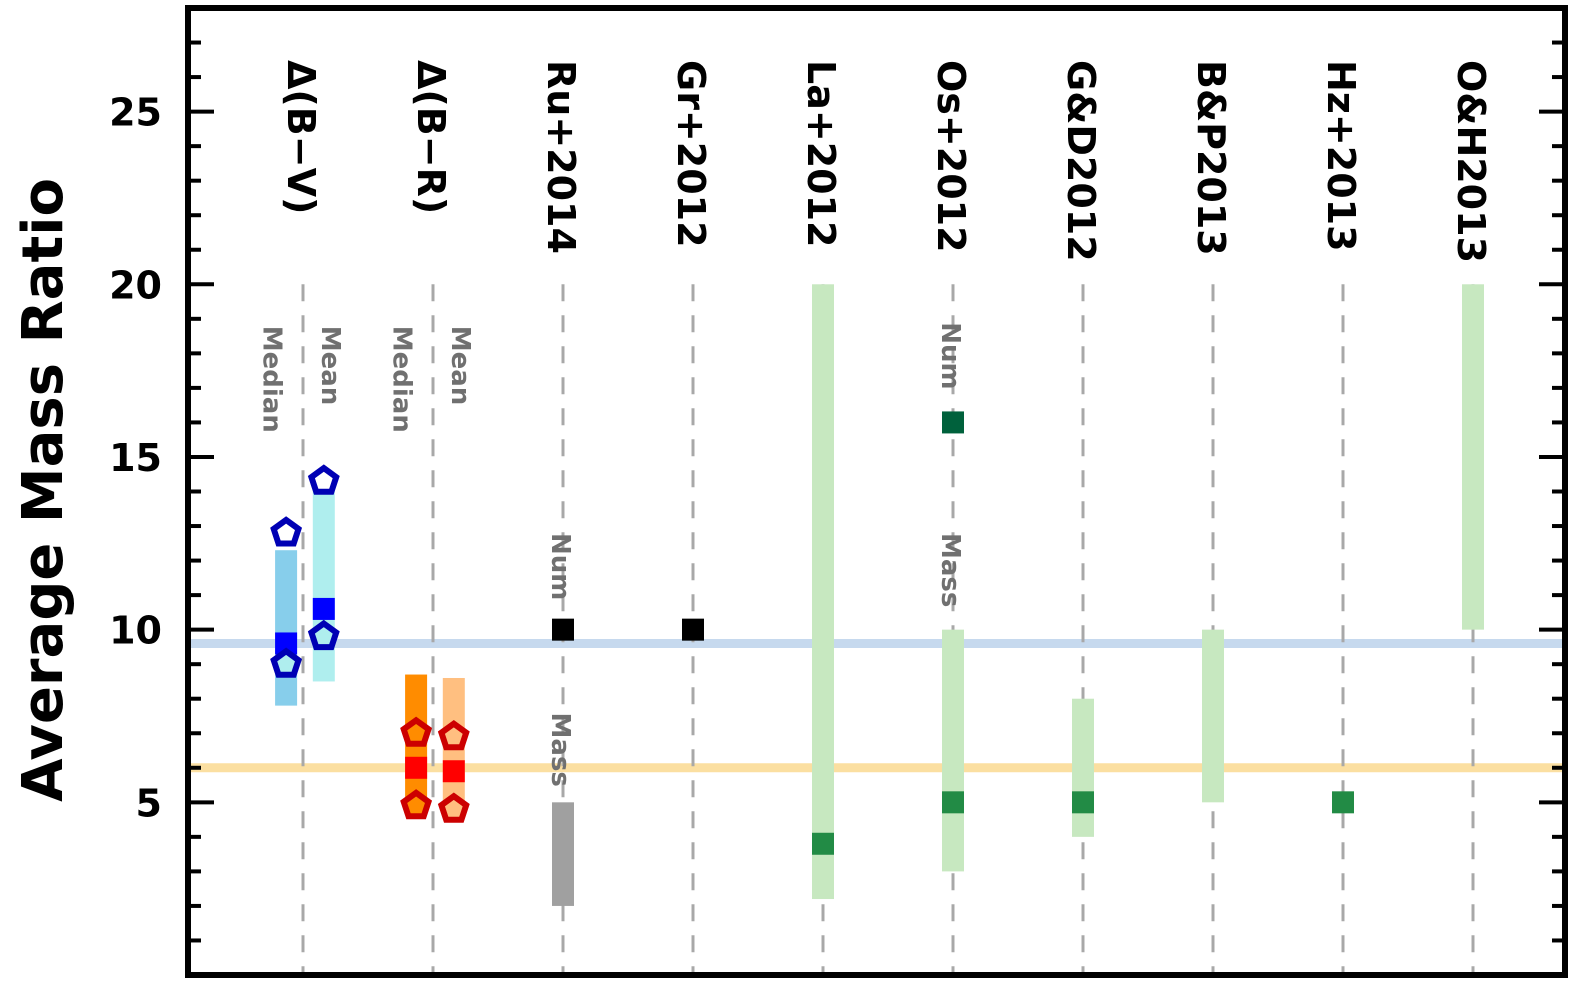  I want to click on column-label-5: Os+2012, so click(951, 156).